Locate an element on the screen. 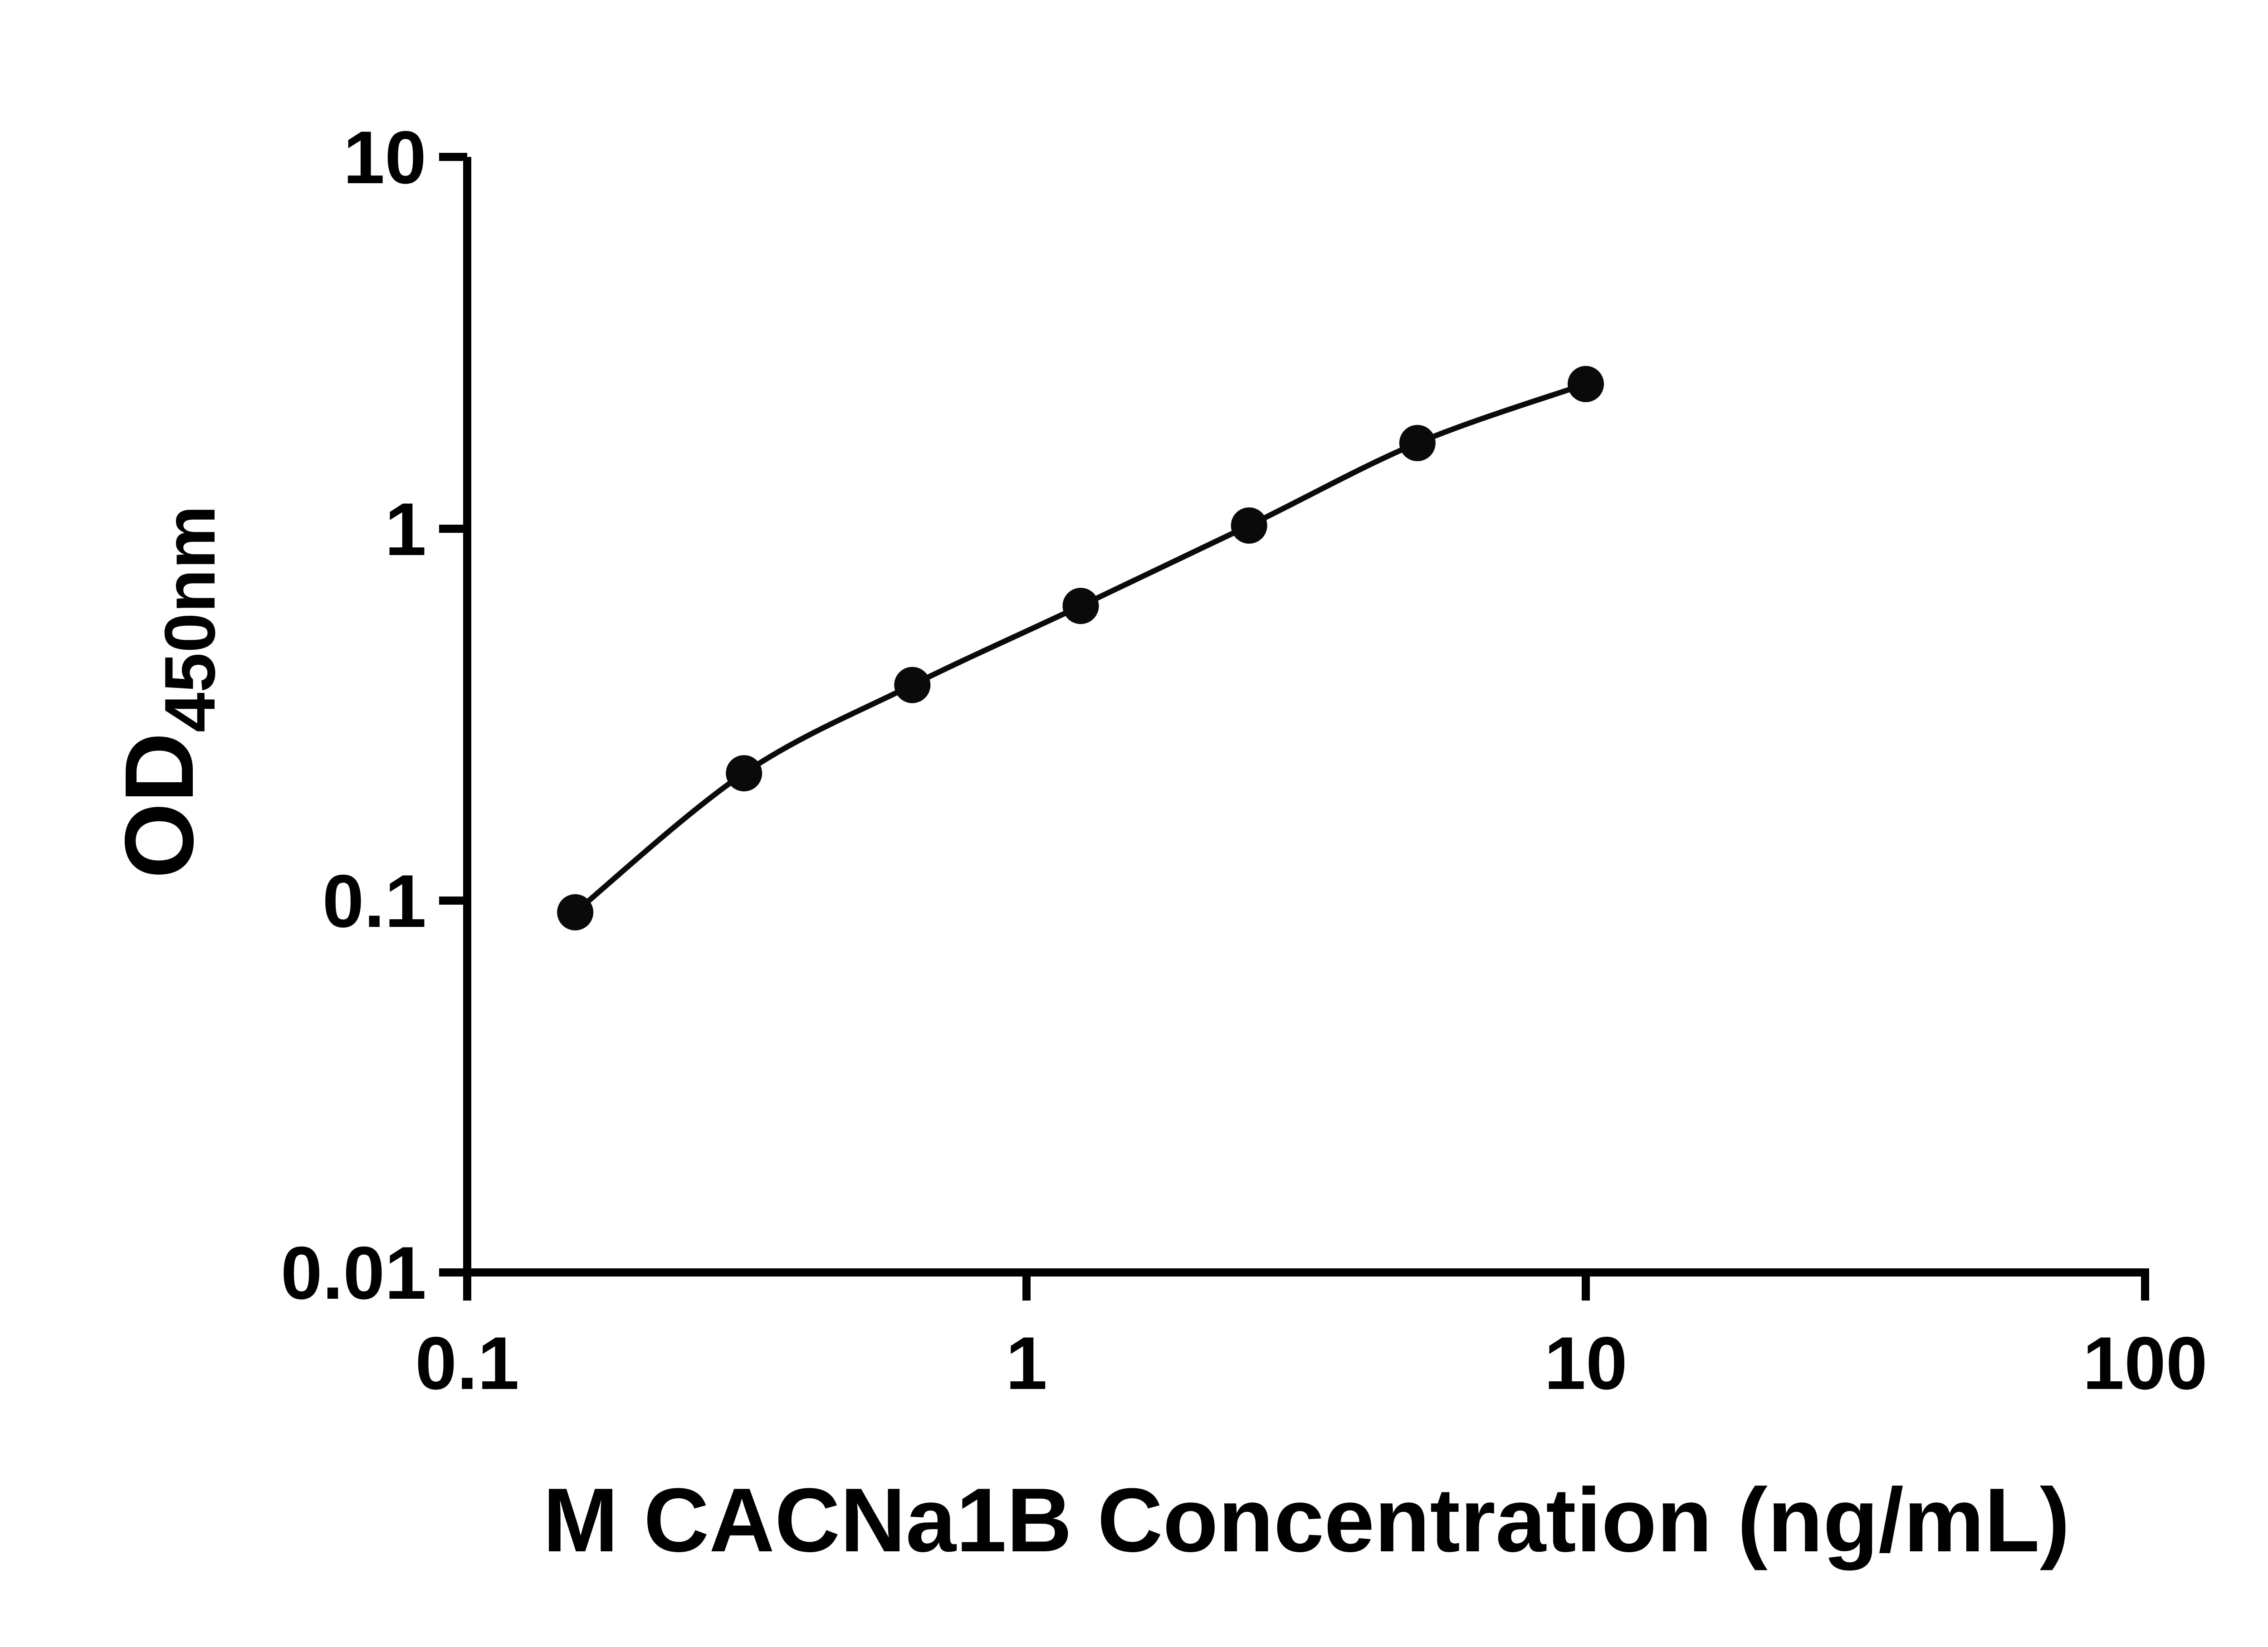  x-axis-title: M CACNa1B Concentration (ng/mL) is located at coordinates (1307, 1520).